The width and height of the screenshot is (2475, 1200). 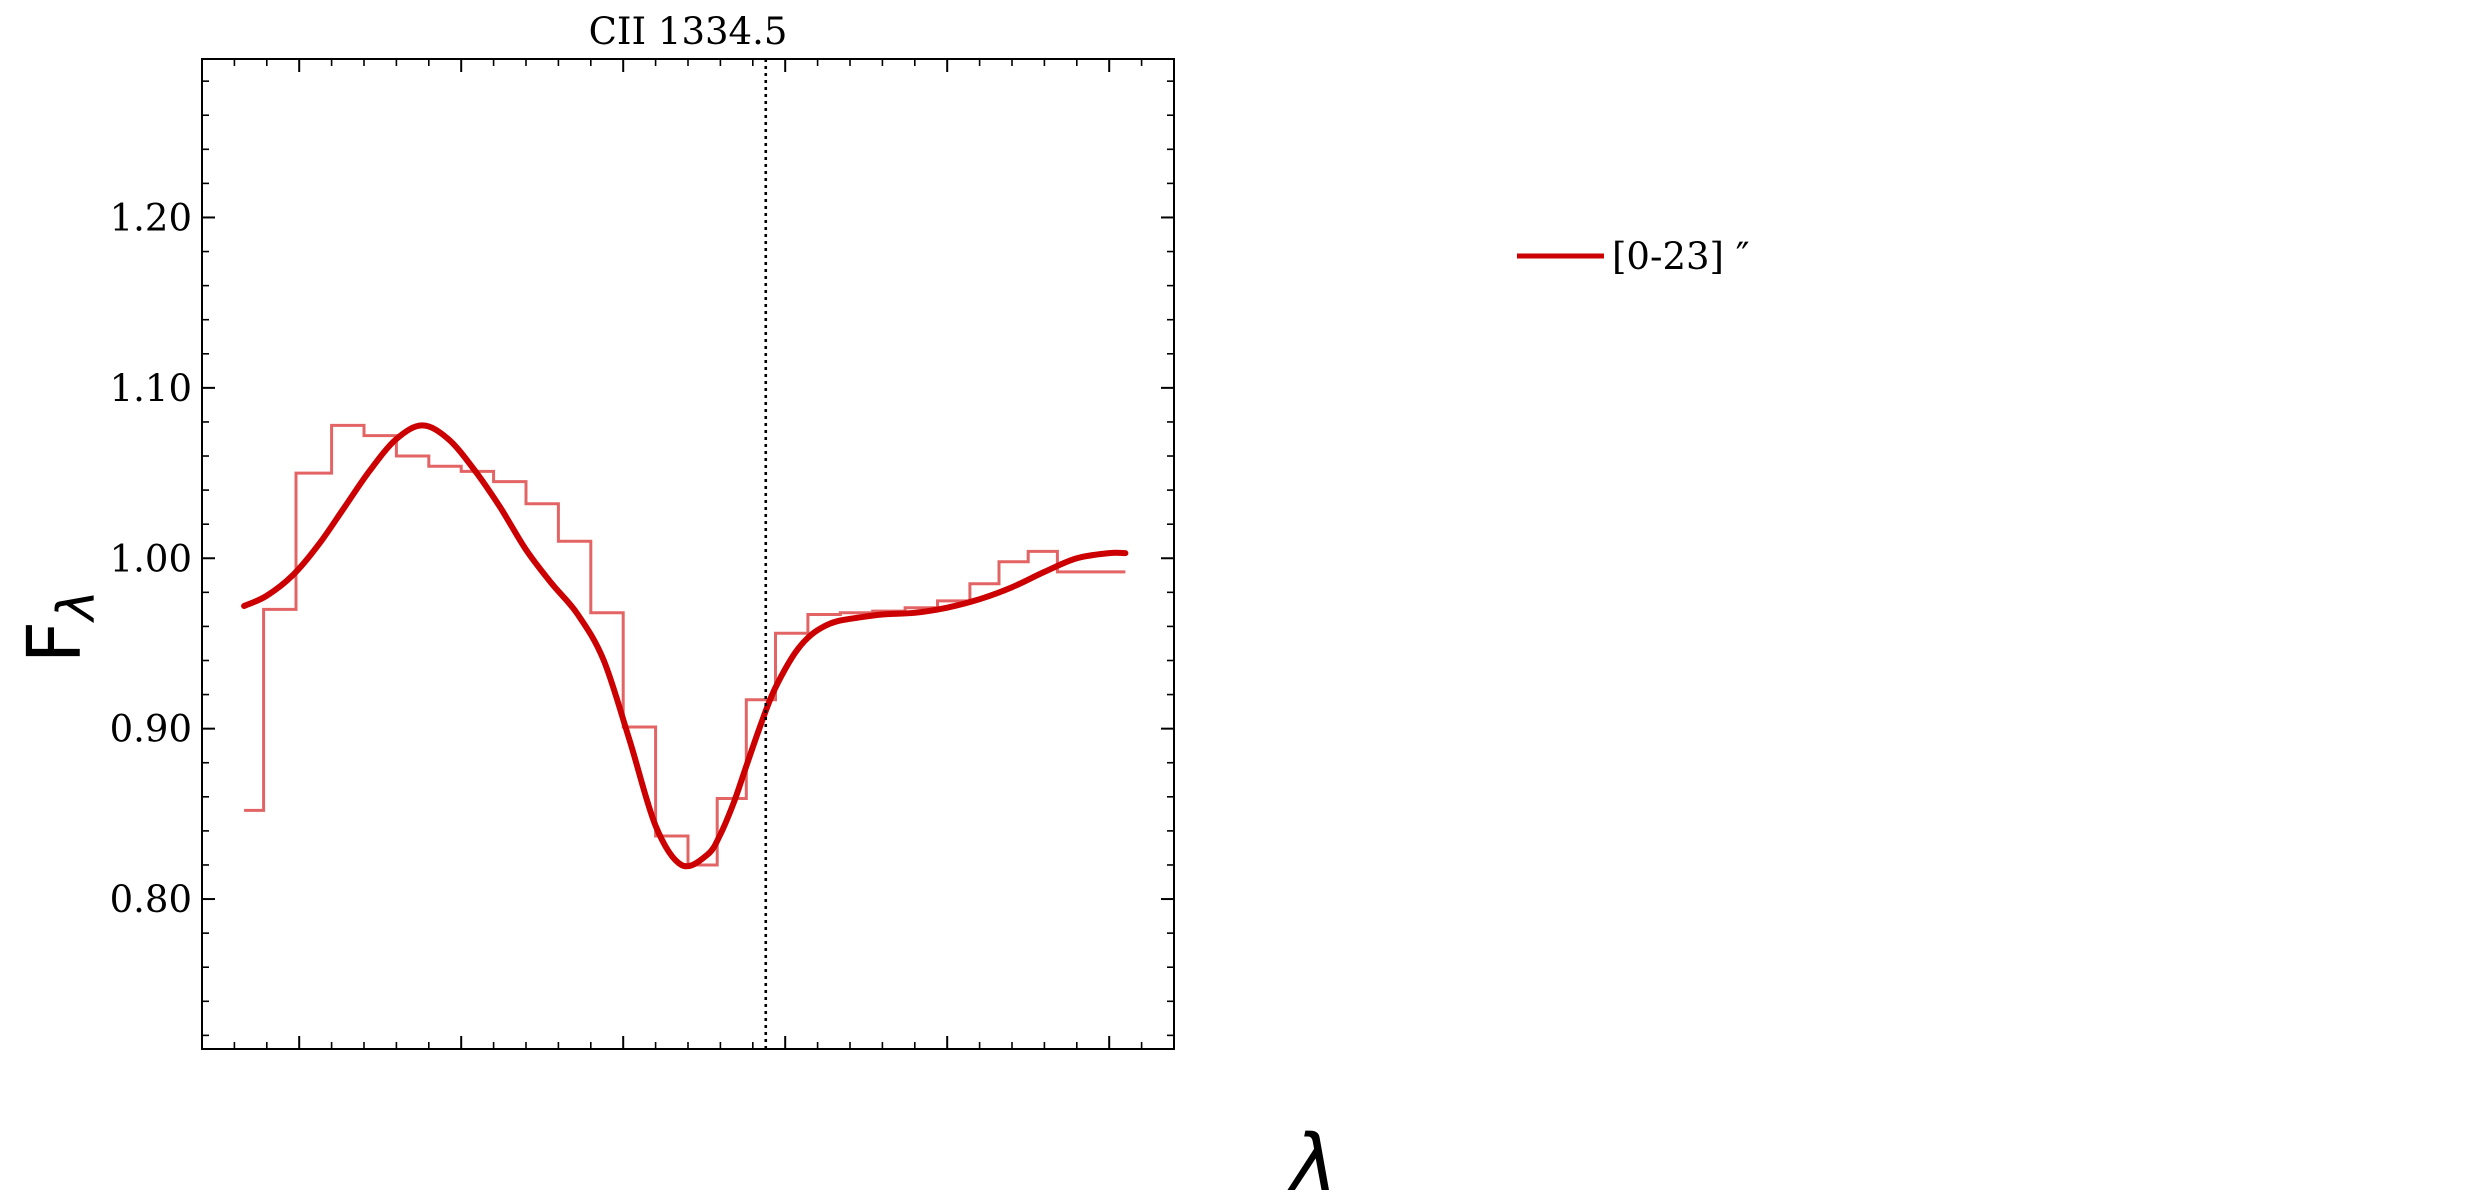 What do you see at coordinates (151, 217) in the screenshot?
I see `y-tick-label: 1.20` at bounding box center [151, 217].